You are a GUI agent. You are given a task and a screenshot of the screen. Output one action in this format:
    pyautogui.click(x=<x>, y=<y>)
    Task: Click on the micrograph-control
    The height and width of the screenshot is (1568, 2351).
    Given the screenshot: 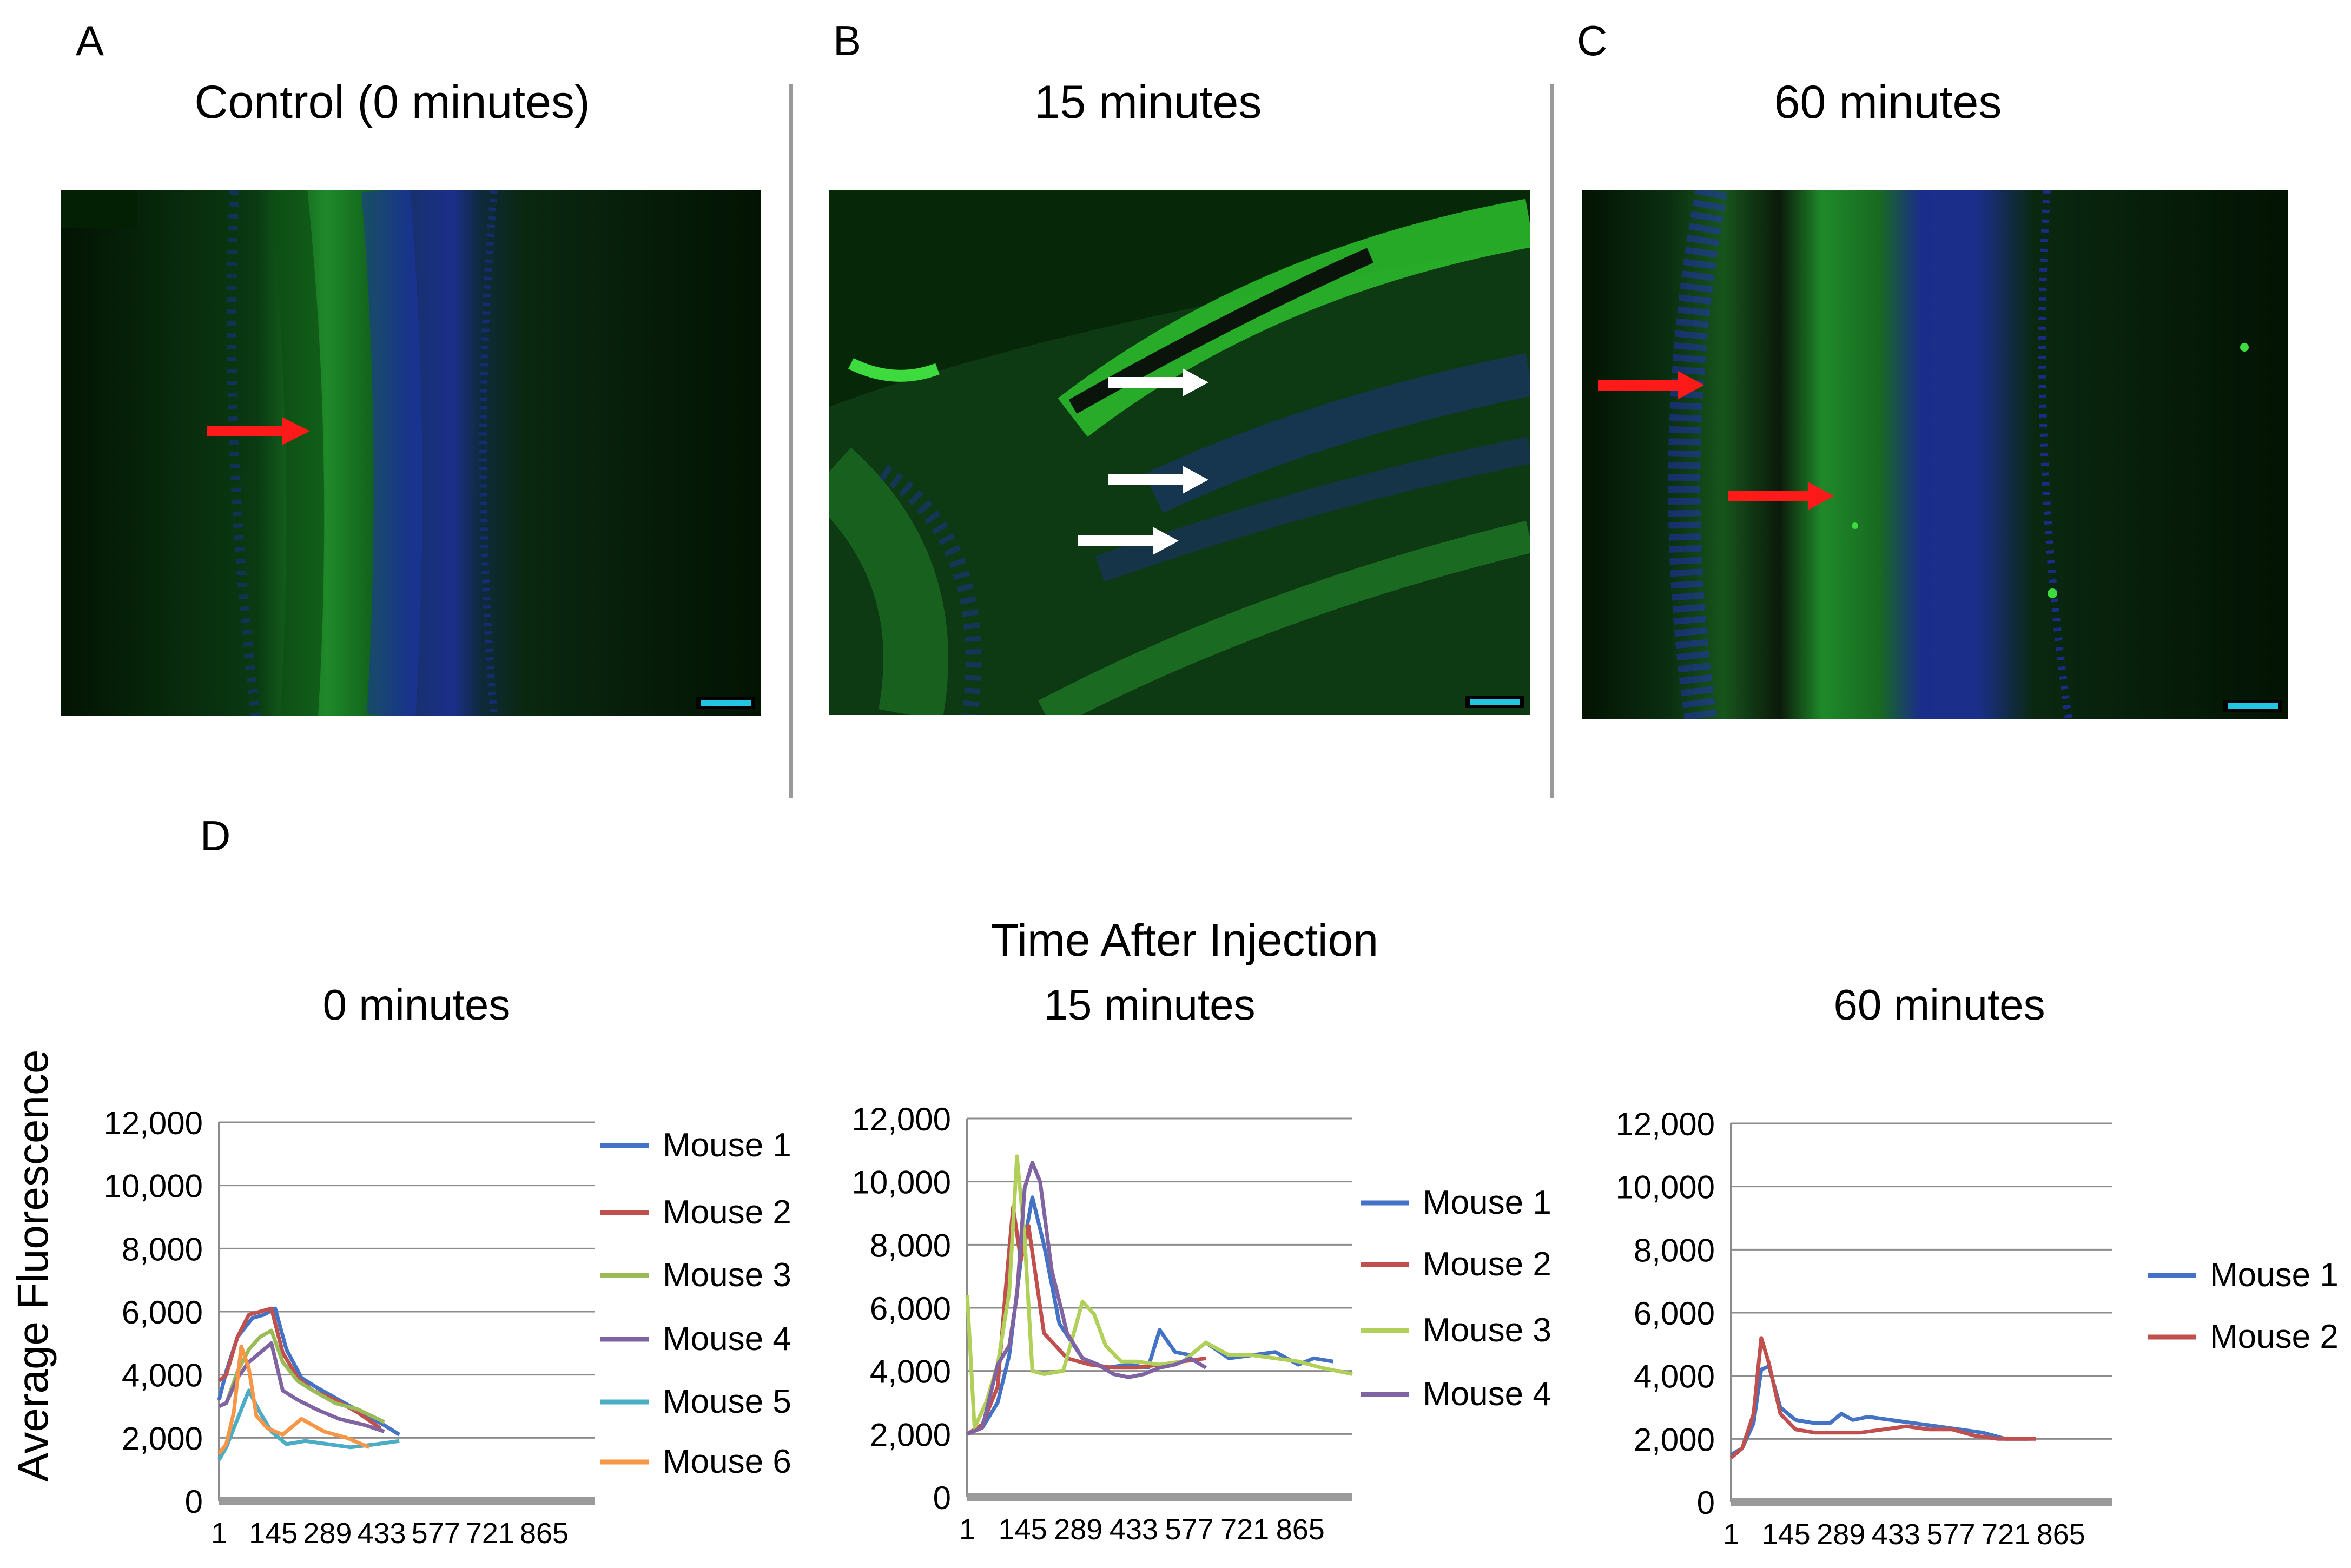 What is the action you would take?
    pyautogui.click(x=411, y=453)
    